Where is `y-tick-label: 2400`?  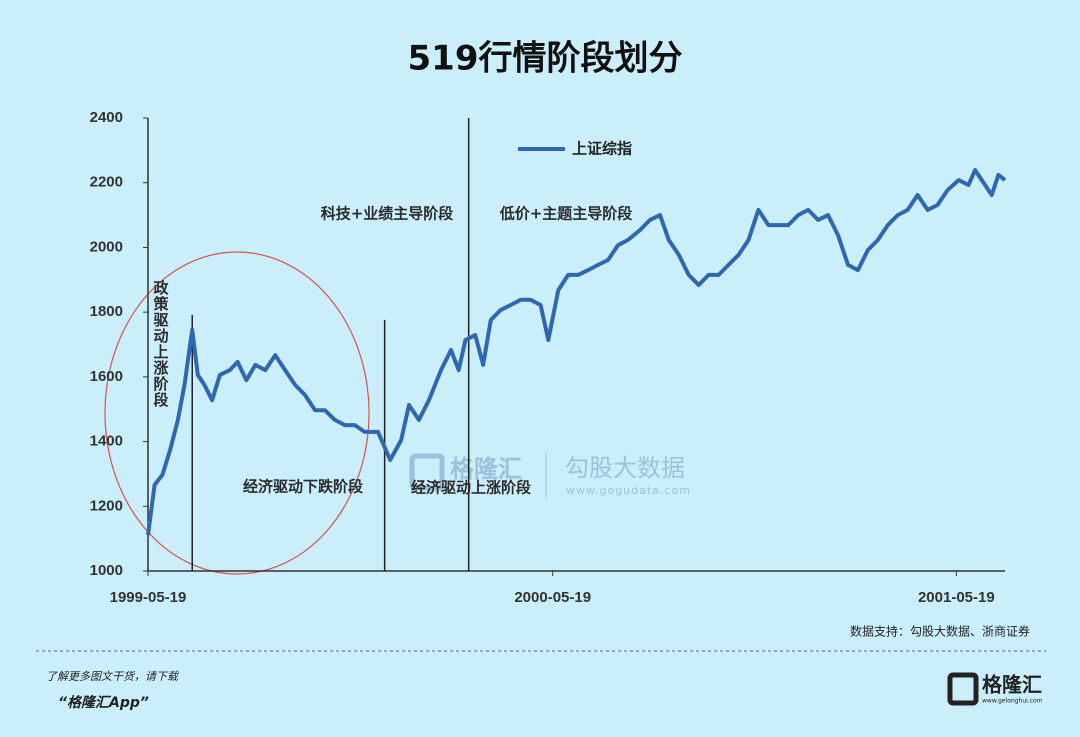 y-tick-label: 2400 is located at coordinates (106, 117).